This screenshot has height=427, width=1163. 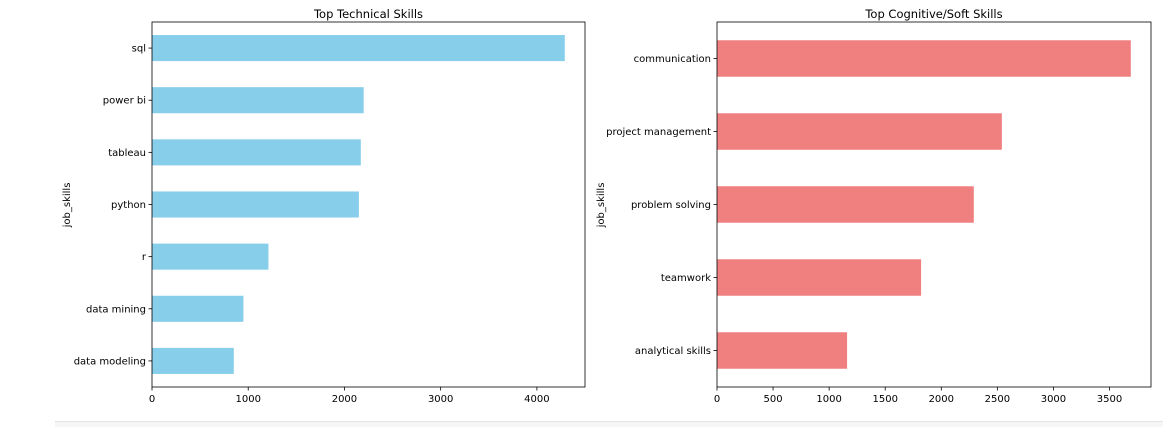 I want to click on x-tick-label: 2500, so click(x=997, y=399).